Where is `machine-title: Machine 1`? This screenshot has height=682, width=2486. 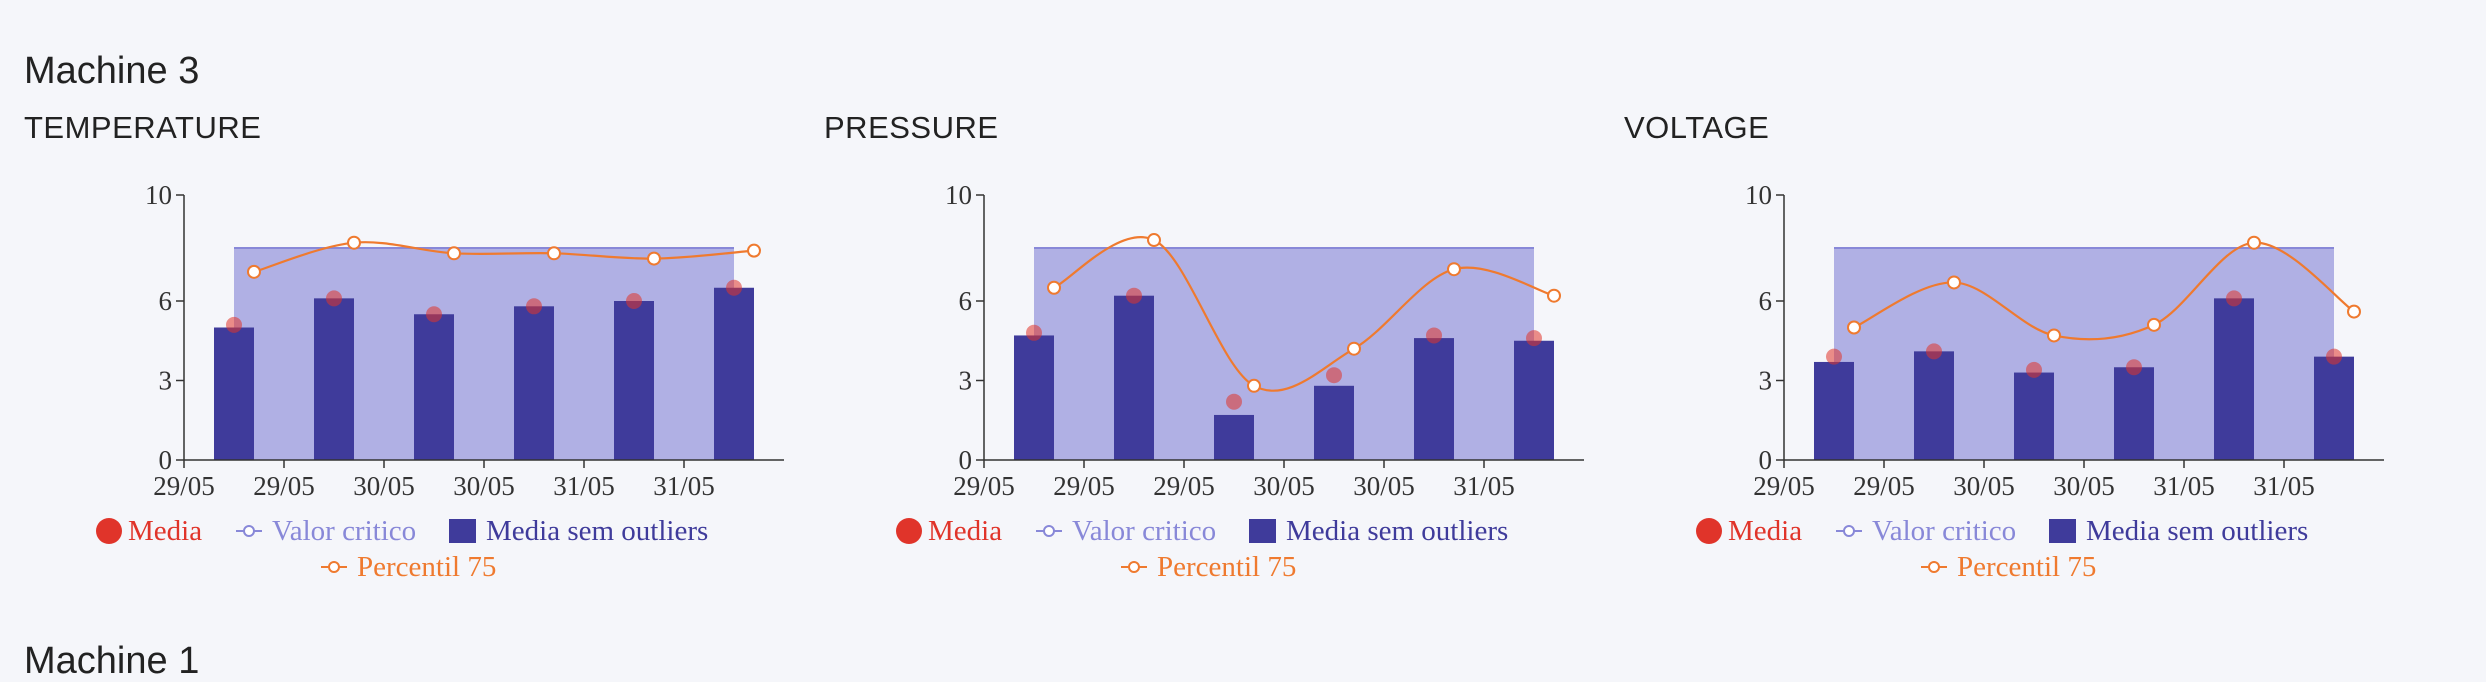
machine-title: Machine 1 is located at coordinates (112, 661).